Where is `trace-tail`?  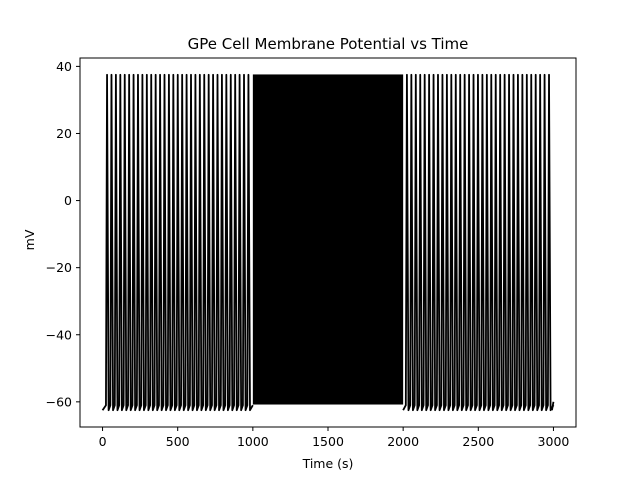 trace-tail is located at coordinates (553, 406).